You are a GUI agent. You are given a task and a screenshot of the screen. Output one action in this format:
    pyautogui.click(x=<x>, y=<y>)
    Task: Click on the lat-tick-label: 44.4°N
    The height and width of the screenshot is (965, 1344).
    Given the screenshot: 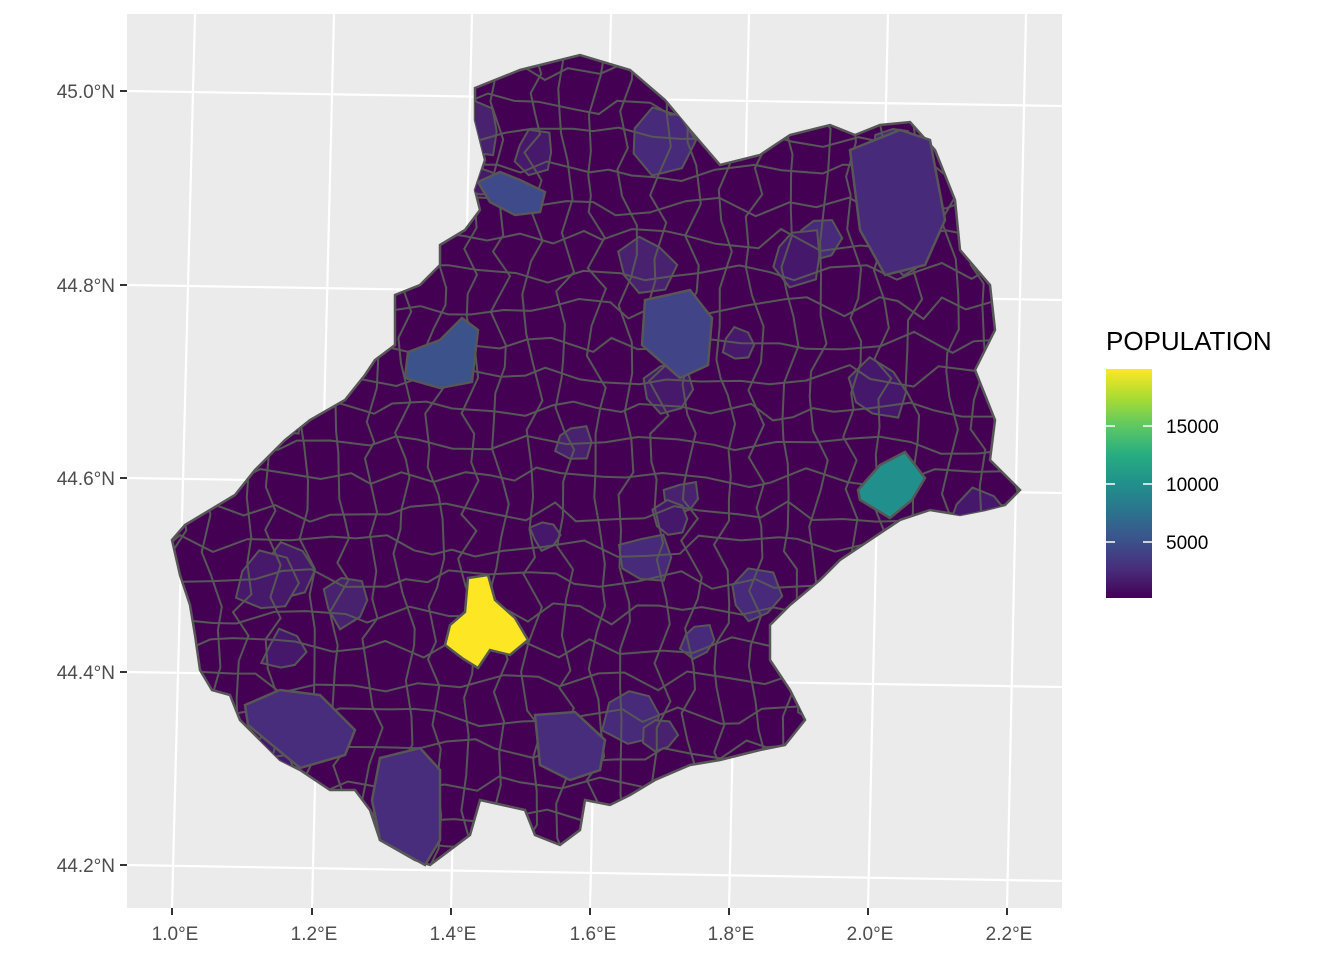 What is the action you would take?
    pyautogui.click(x=86, y=673)
    